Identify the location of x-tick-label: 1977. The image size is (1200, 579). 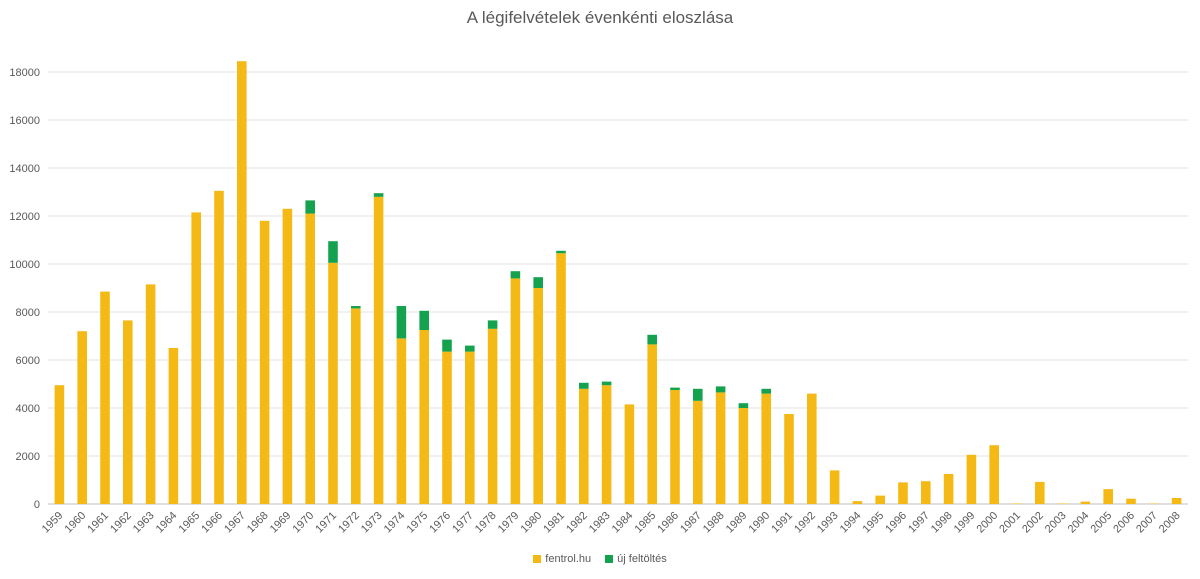
(463, 523).